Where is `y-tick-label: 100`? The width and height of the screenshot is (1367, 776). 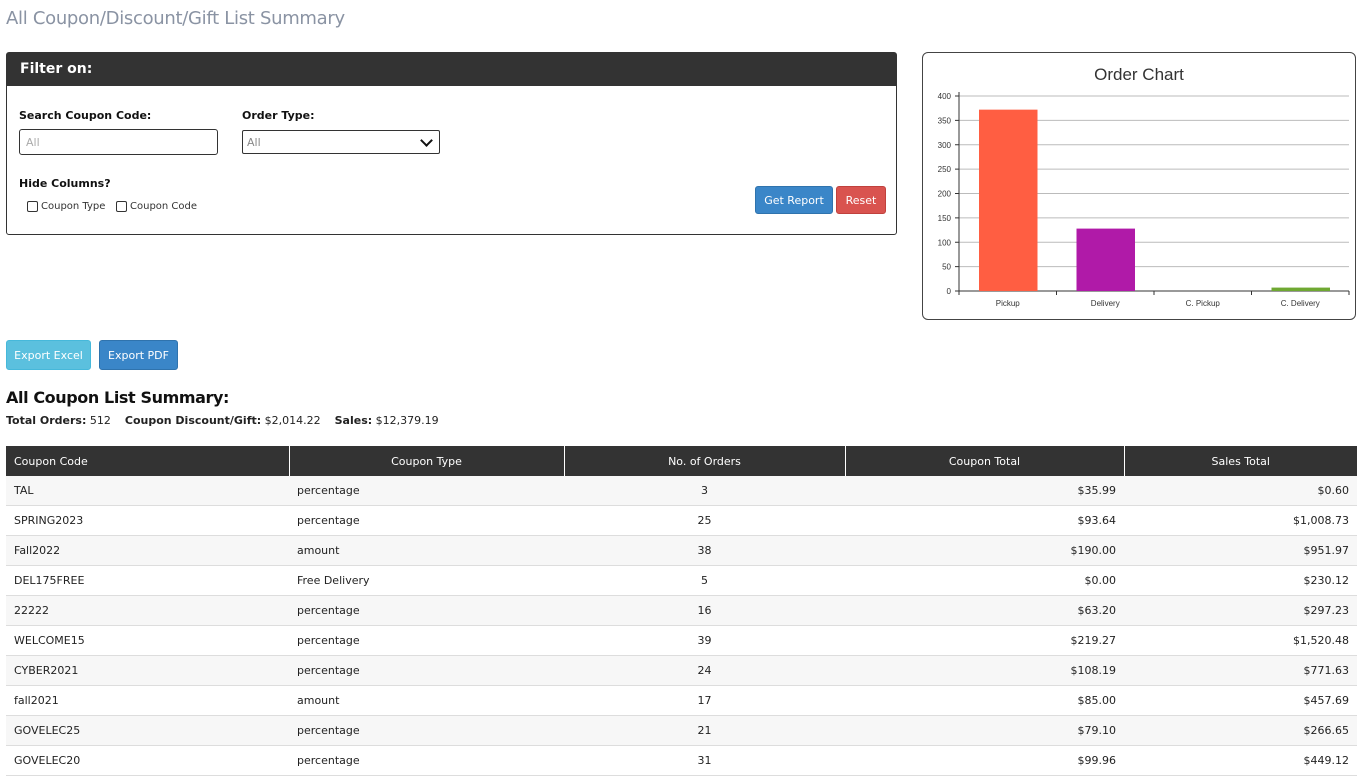
y-tick-label: 100 is located at coordinates (945, 242).